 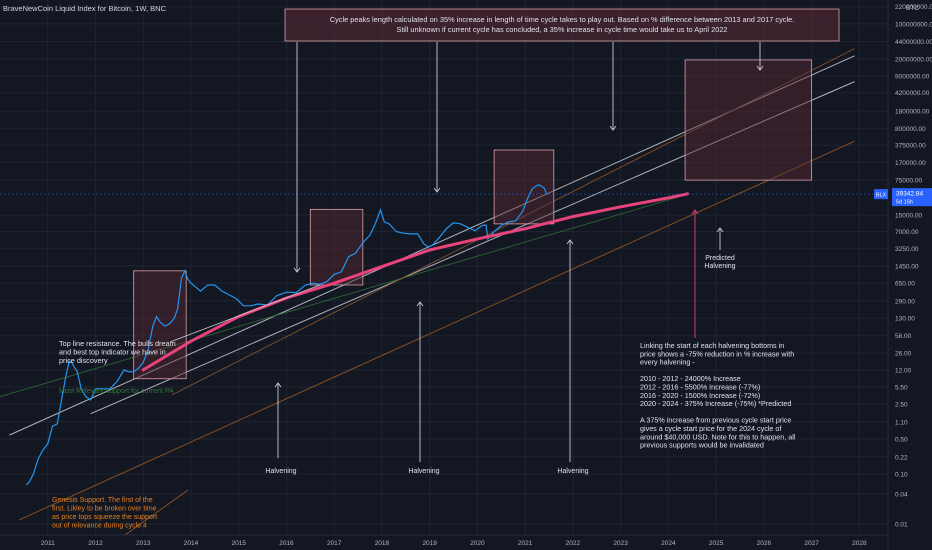 What do you see at coordinates (278, 385) in the screenshot?
I see `arrow-halving-2012-head` at bounding box center [278, 385].